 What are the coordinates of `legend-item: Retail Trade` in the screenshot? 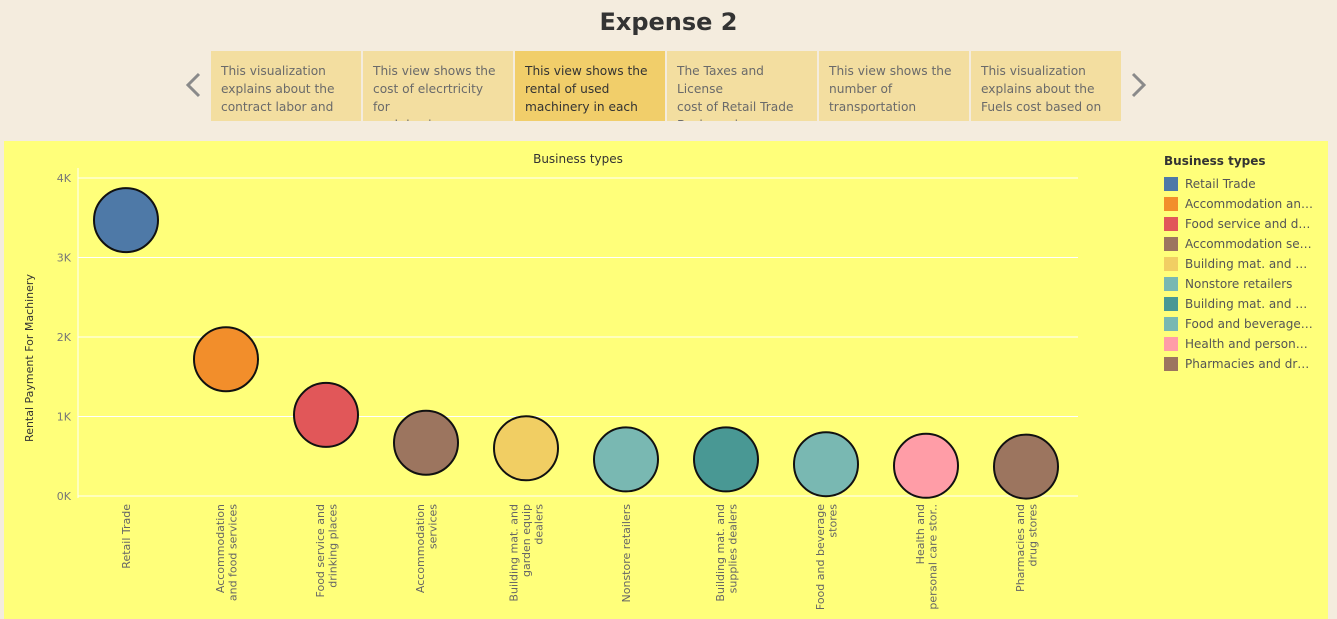 It's located at (1244, 184).